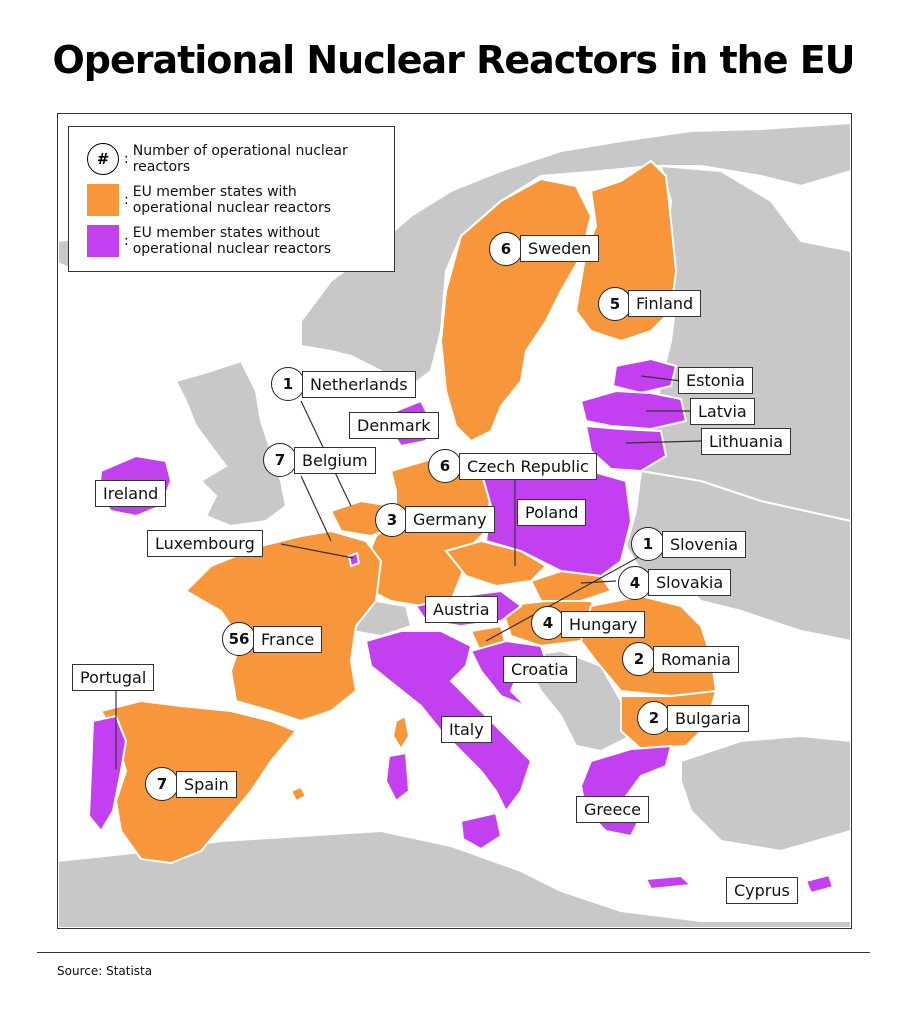  Describe the element at coordinates (654, 718) in the screenshot. I see `badge-bulgaria: 2` at that location.